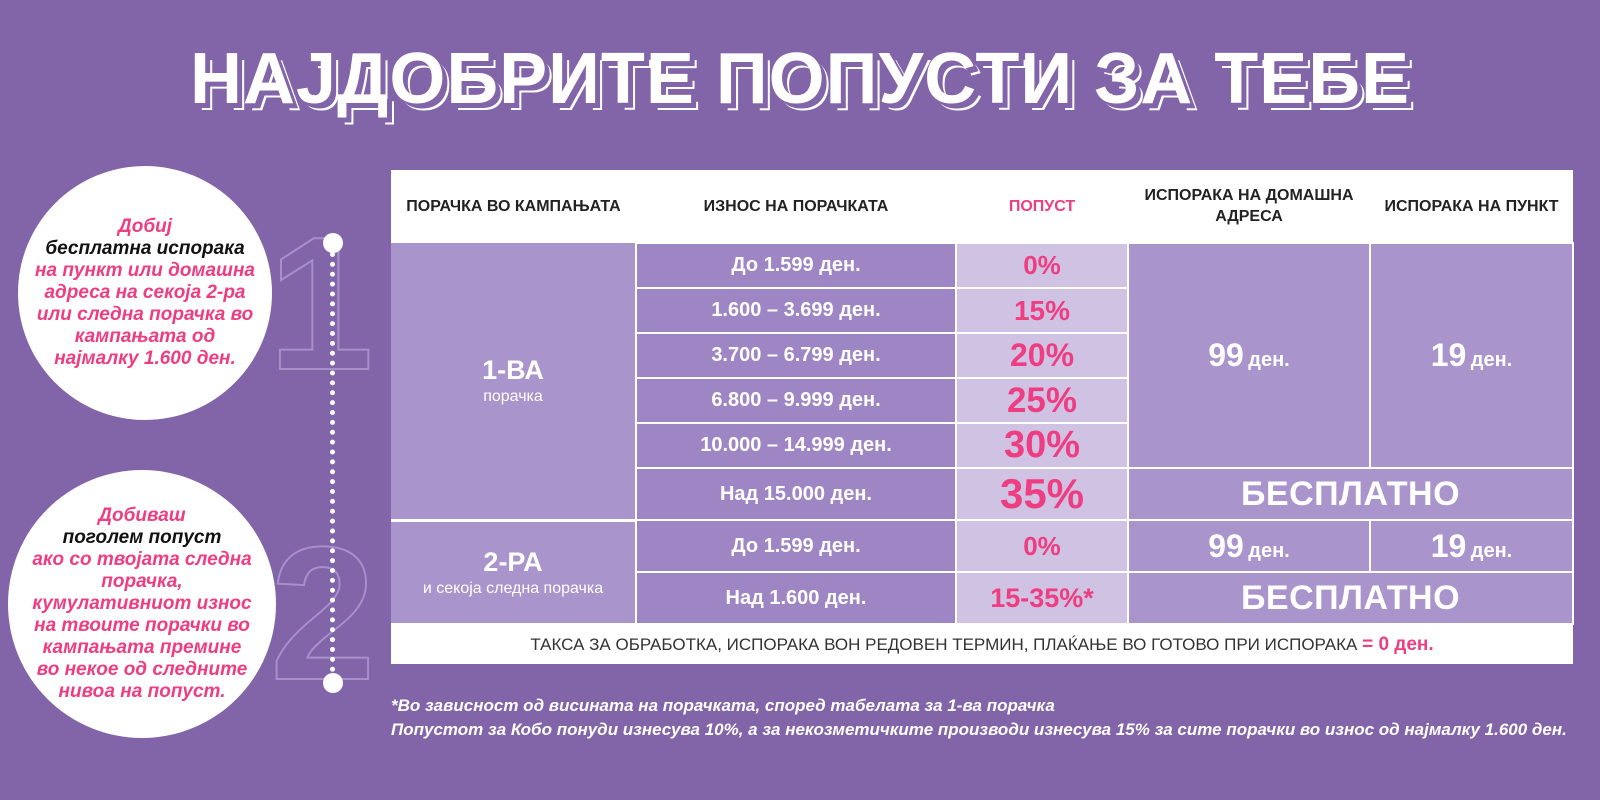 This screenshot has height=800, width=1600. What do you see at coordinates (321, 304) in the screenshot?
I see `step-number-1: 1` at bounding box center [321, 304].